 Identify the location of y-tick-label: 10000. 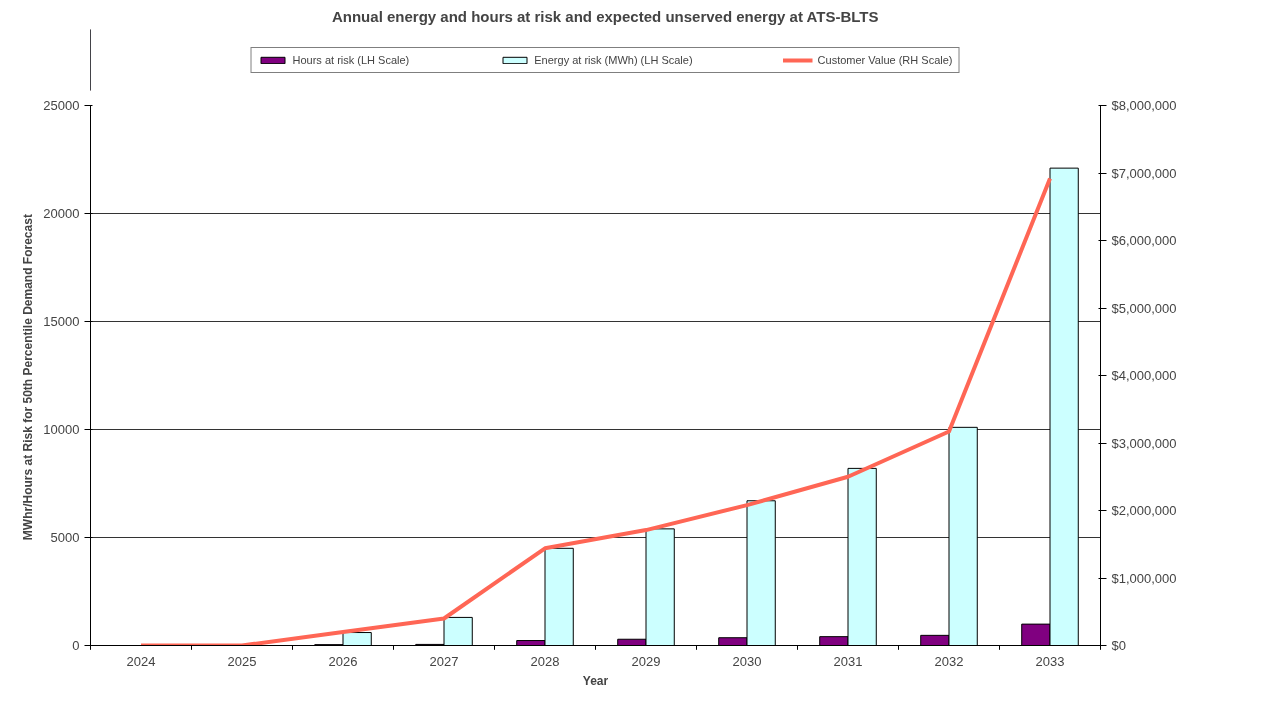
(61, 429).